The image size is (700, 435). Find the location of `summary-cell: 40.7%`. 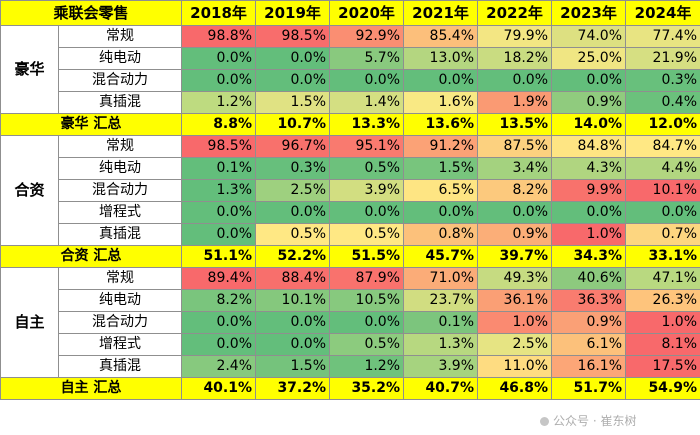

summary-cell: 40.7% is located at coordinates (441, 388).